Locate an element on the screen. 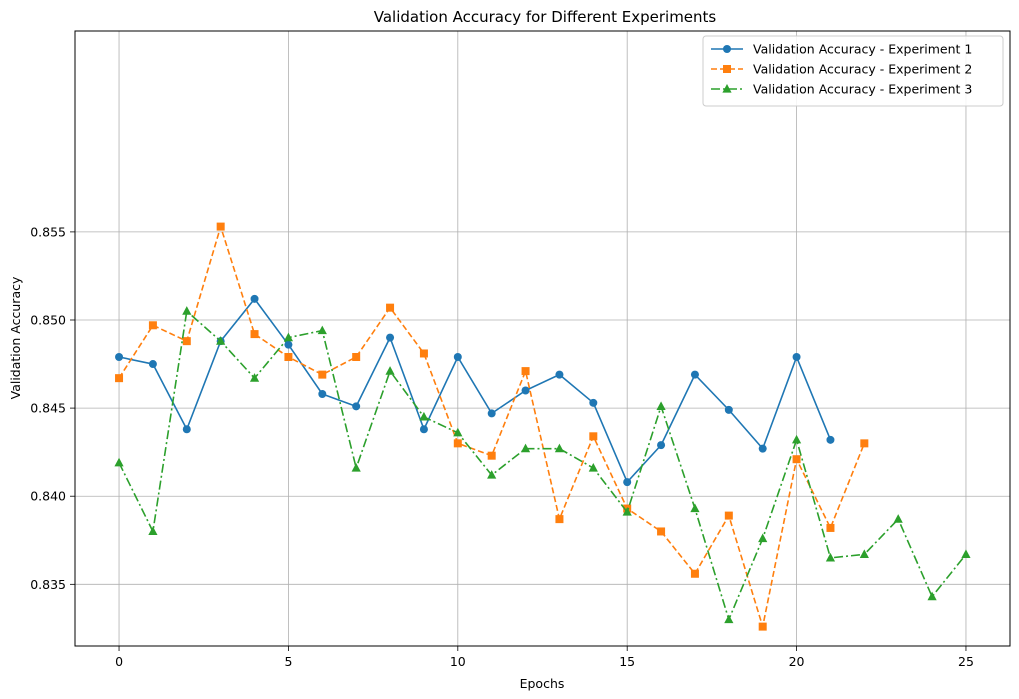 This screenshot has width=1019, height=699. x-tick-label: 15 is located at coordinates (627, 661).